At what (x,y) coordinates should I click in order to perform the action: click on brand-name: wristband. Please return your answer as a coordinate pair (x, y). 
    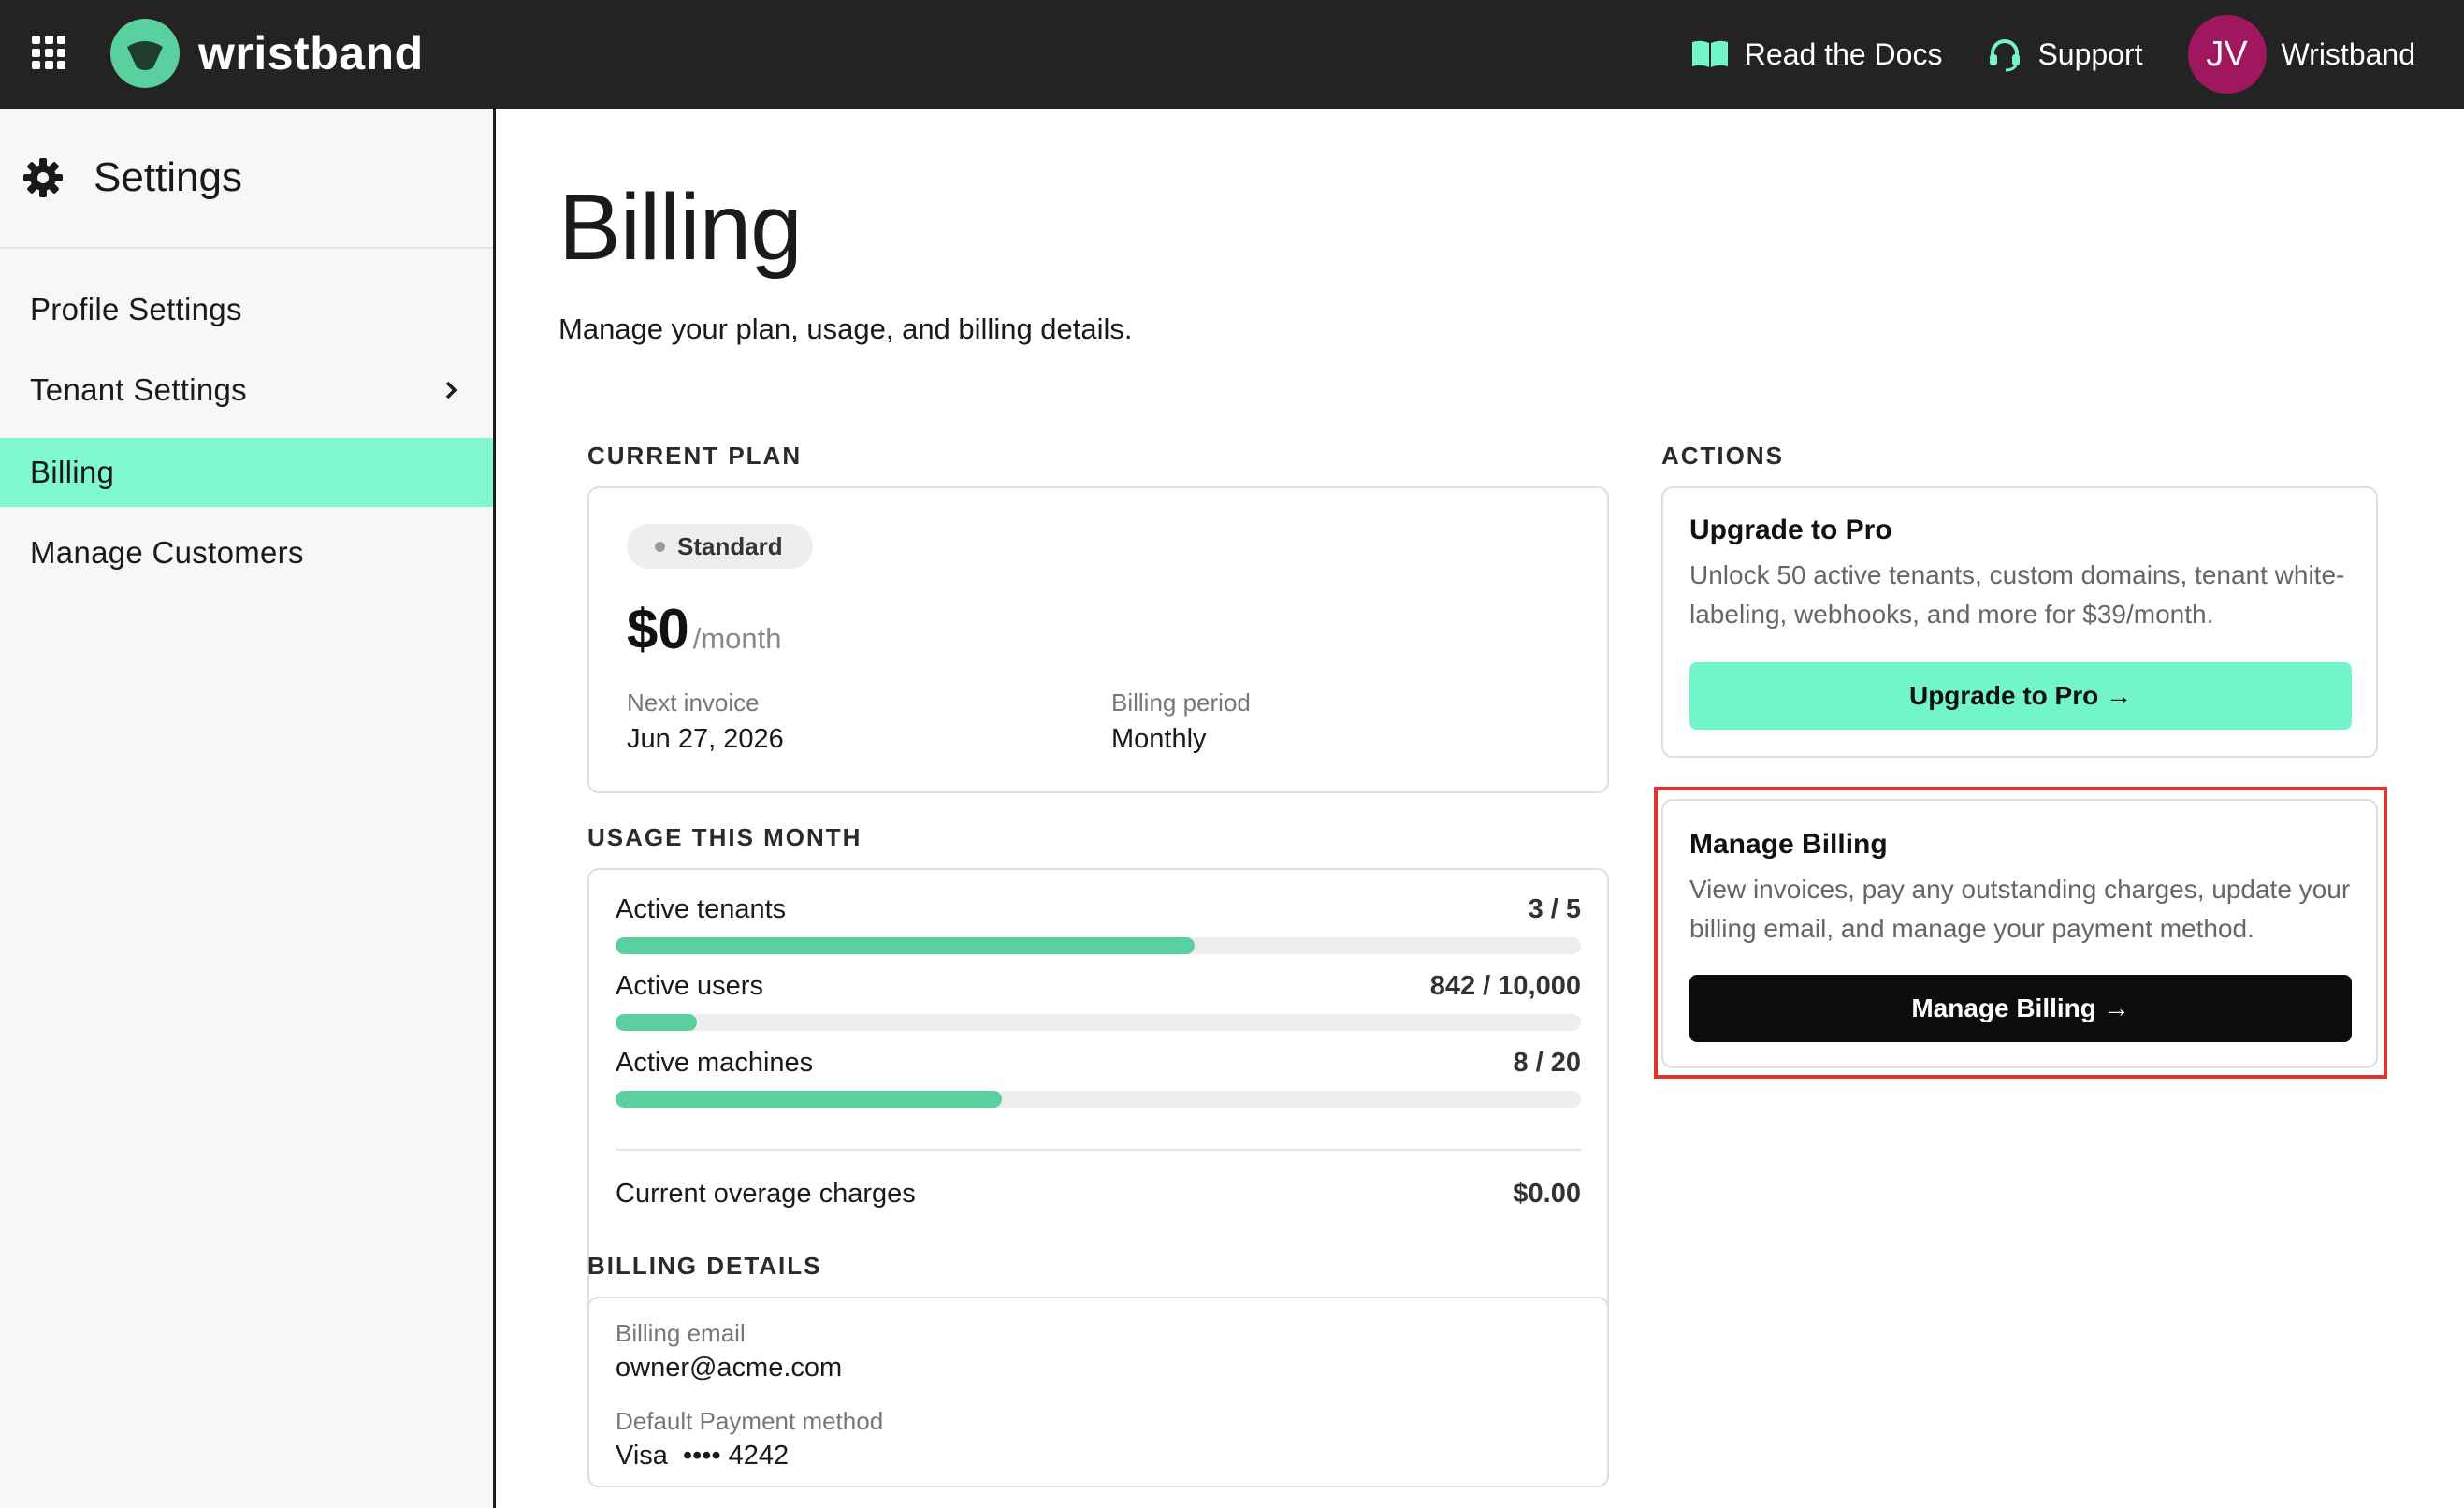
    Looking at the image, I should click on (311, 53).